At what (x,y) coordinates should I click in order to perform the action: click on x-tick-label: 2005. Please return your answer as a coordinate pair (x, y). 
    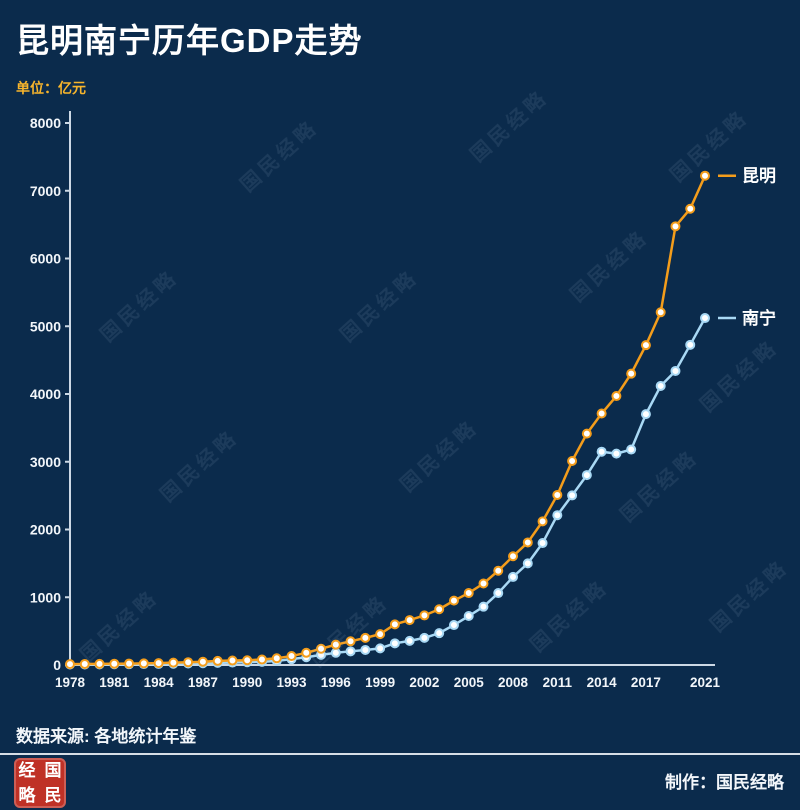
    Looking at the image, I should click on (469, 682).